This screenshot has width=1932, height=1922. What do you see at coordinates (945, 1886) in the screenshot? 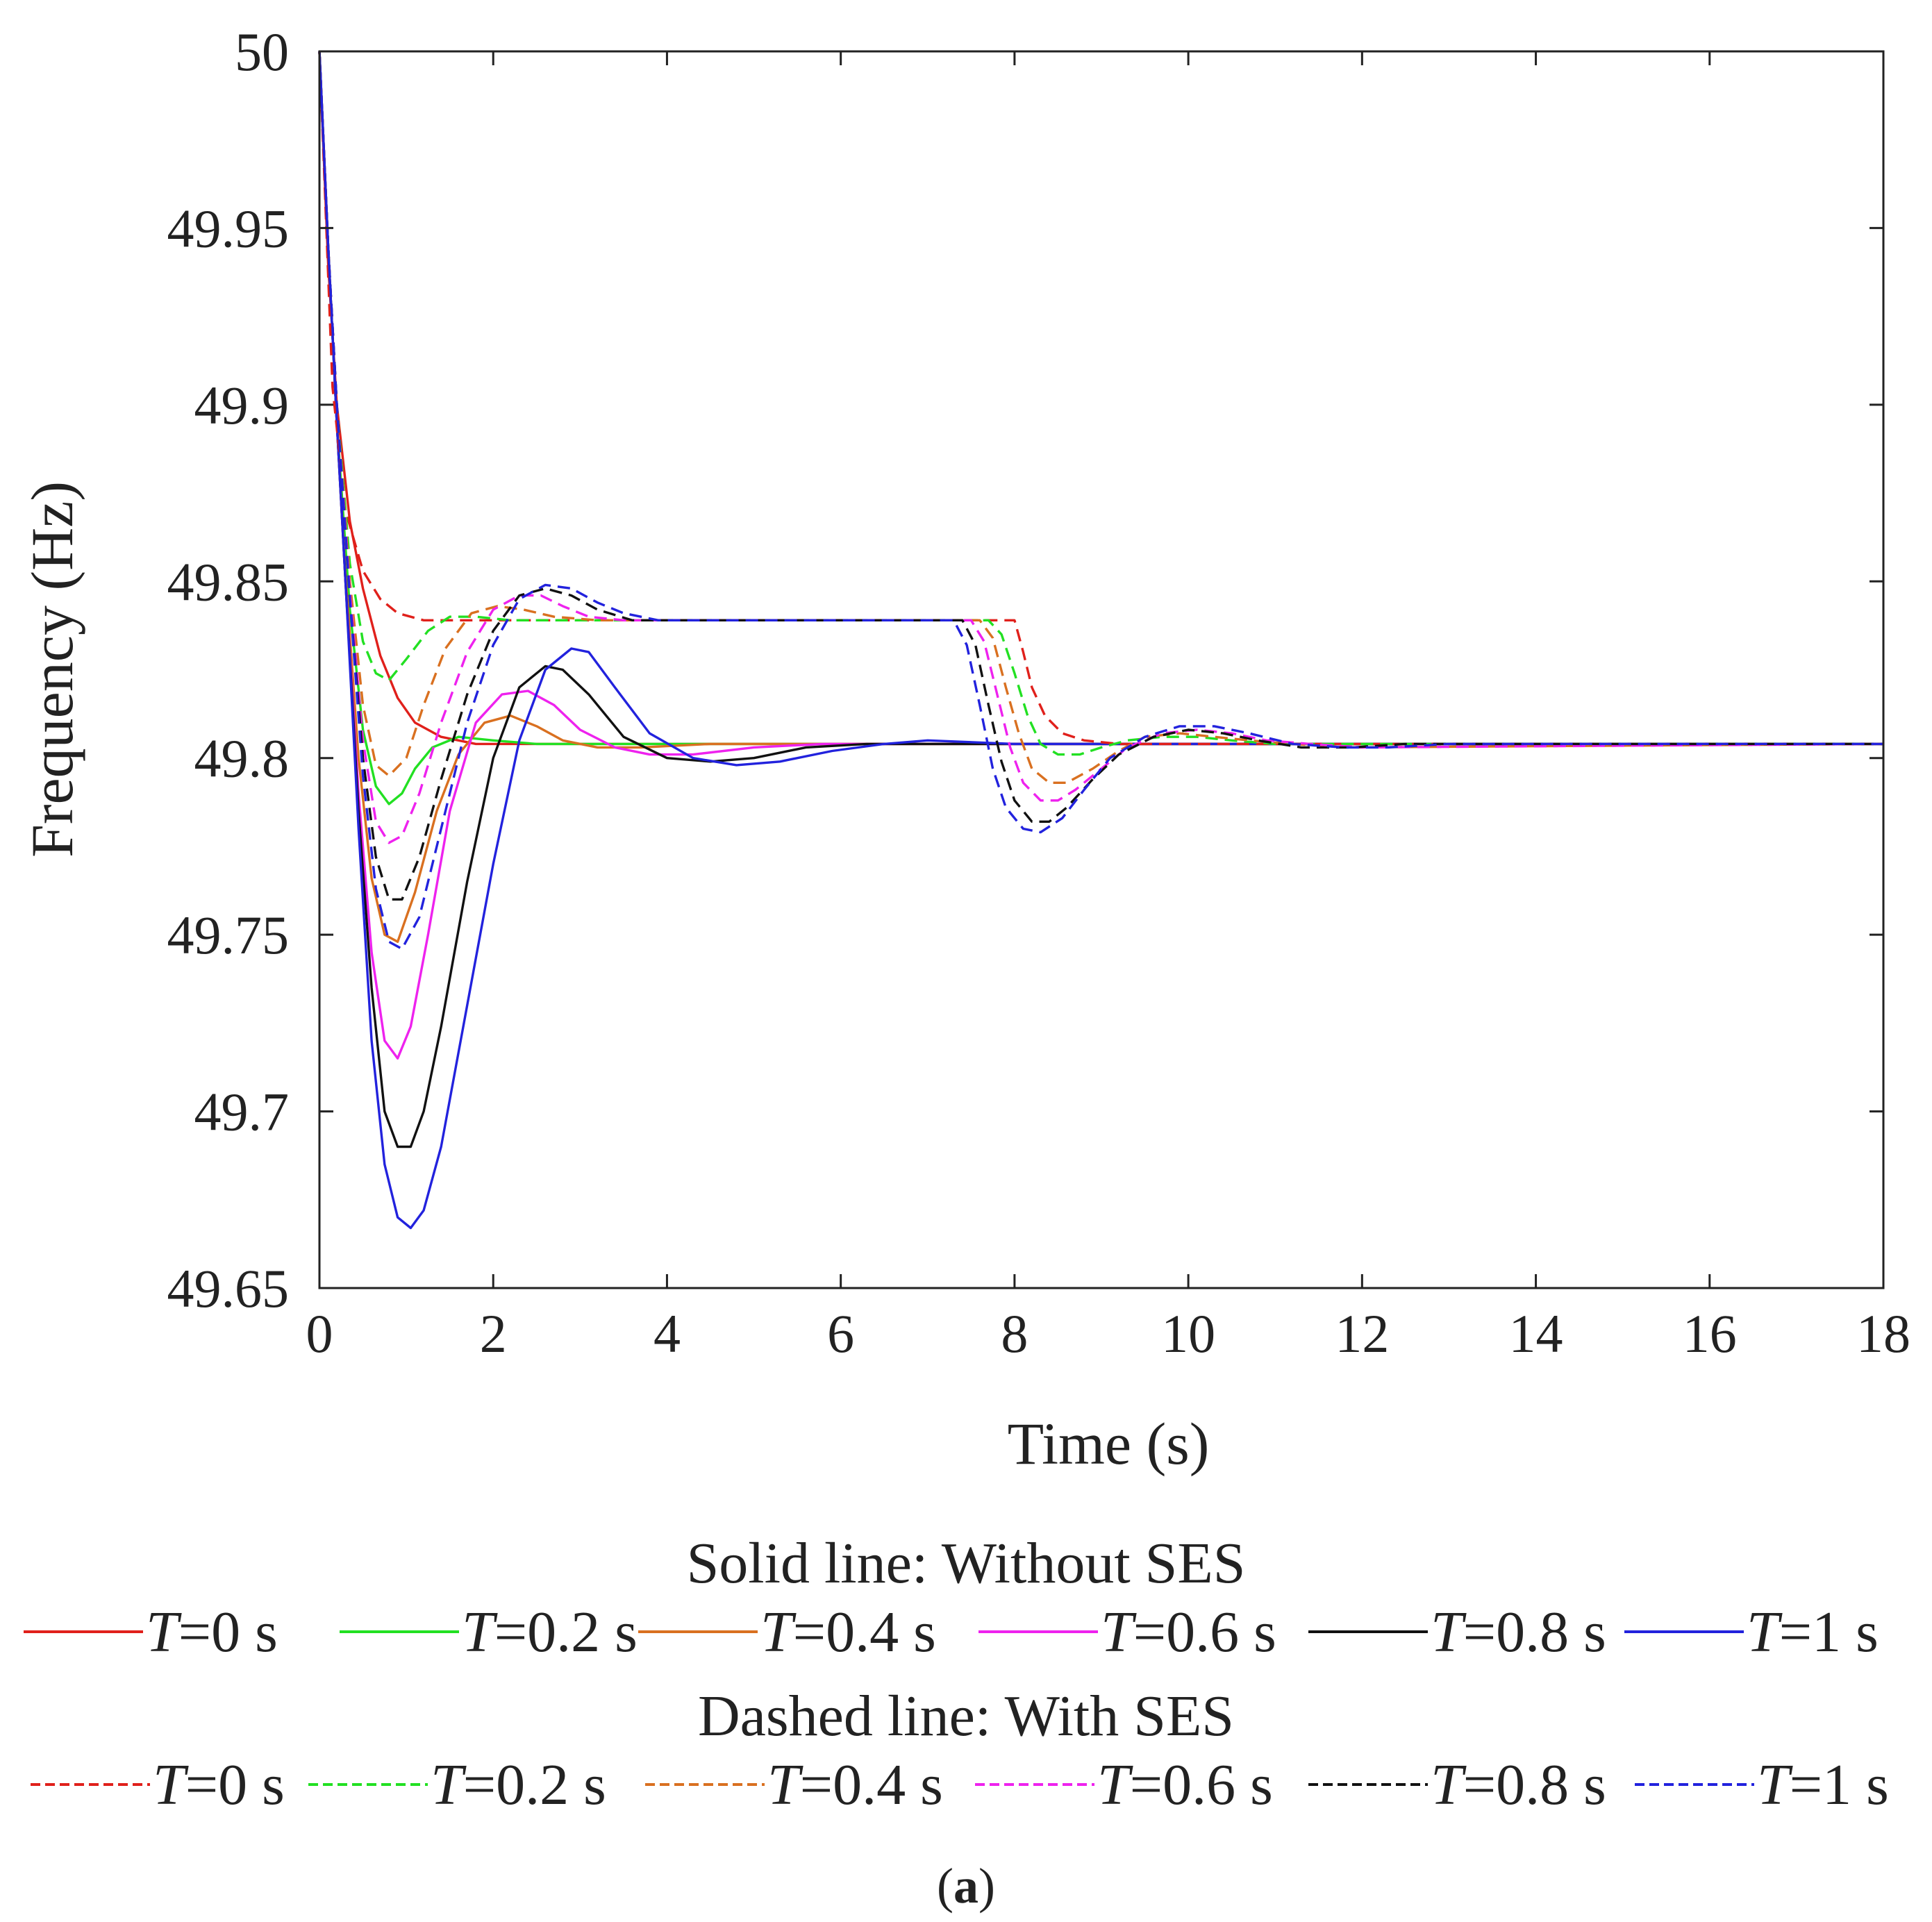
I see `caption-open: (` at bounding box center [945, 1886].